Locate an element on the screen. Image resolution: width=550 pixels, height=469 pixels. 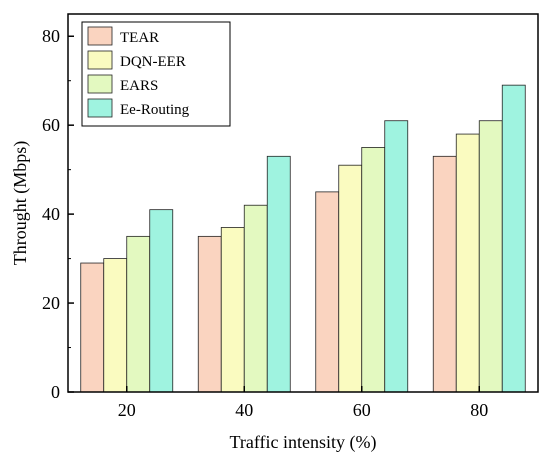
x-tick-label-60: 60 is located at coordinates (362, 410).